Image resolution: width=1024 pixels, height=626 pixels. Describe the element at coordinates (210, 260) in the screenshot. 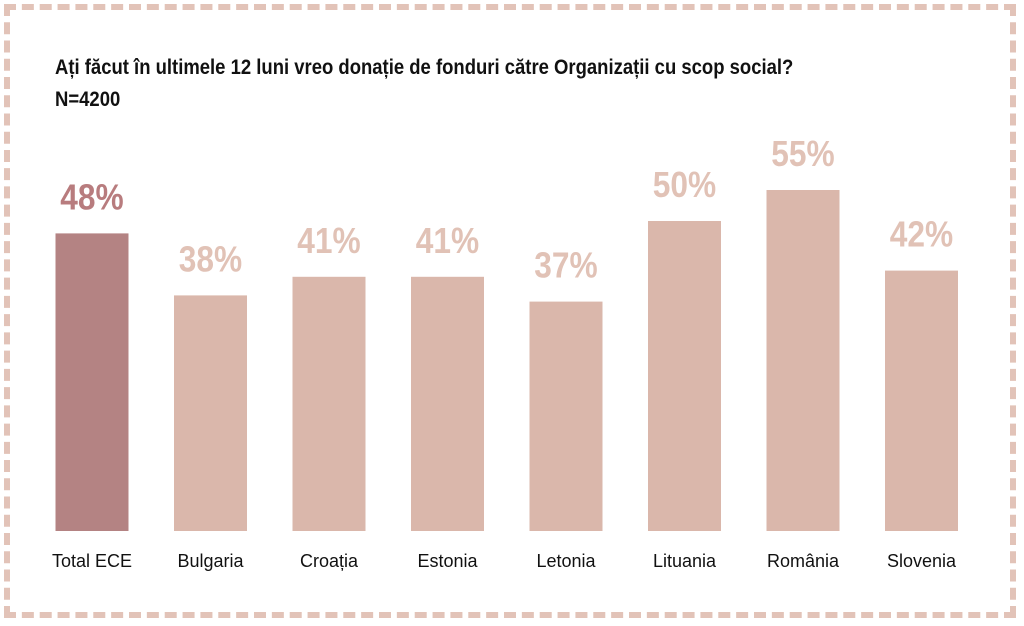

I see `value-label: 38%` at that location.